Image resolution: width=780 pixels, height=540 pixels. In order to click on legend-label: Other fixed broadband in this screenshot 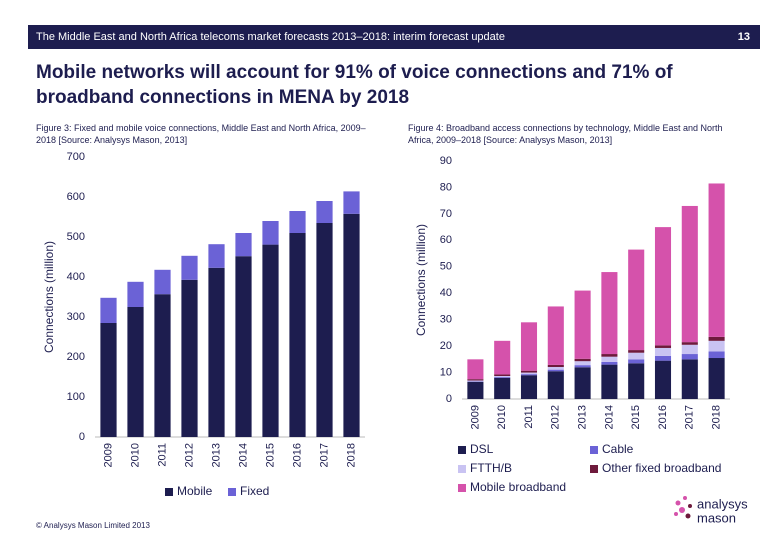, I will do `click(661, 468)`.